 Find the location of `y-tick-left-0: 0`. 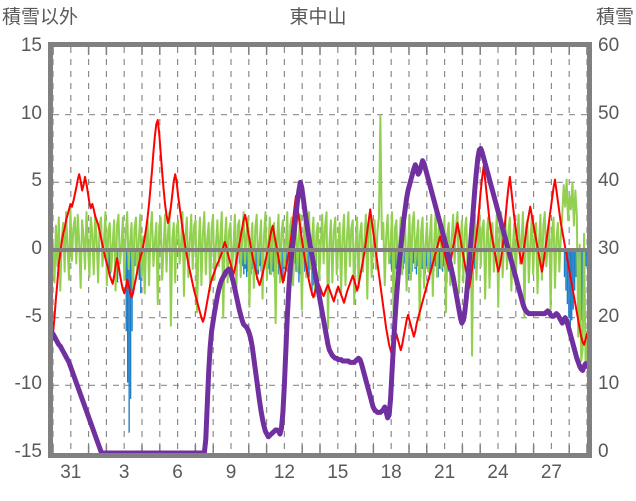

y-tick-left-0: 0 is located at coordinates (36, 248).